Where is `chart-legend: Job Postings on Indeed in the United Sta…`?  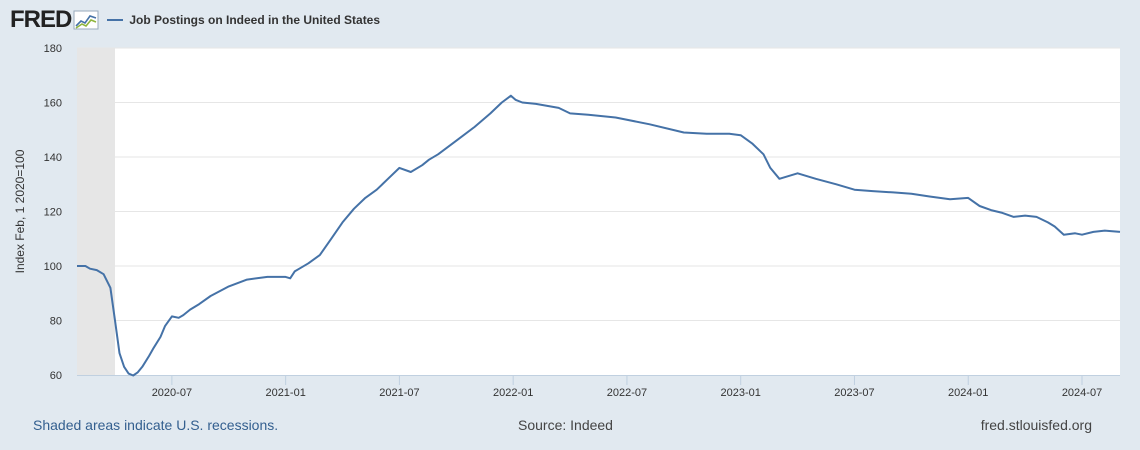 chart-legend: Job Postings on Indeed in the United Sta… is located at coordinates (243, 20).